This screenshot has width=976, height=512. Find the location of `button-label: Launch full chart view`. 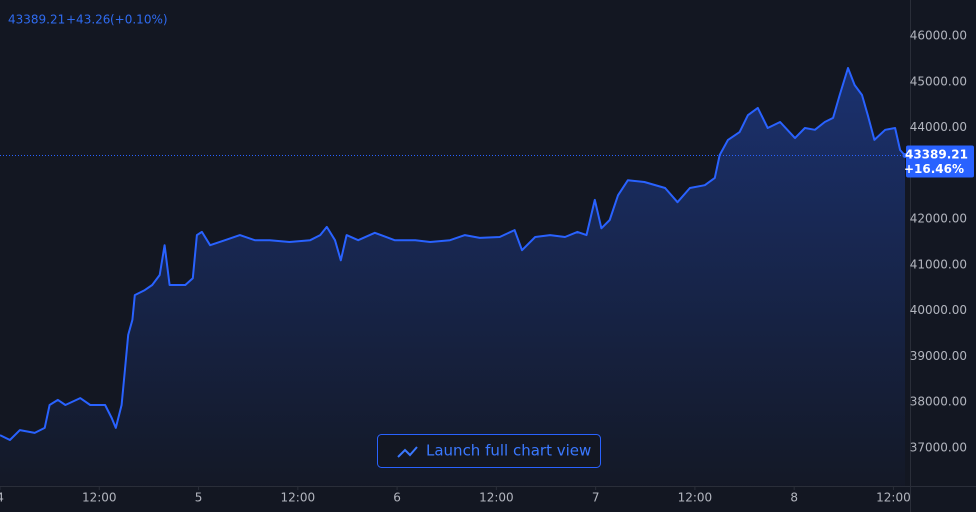

button-label: Launch full chart view is located at coordinates (508, 451).